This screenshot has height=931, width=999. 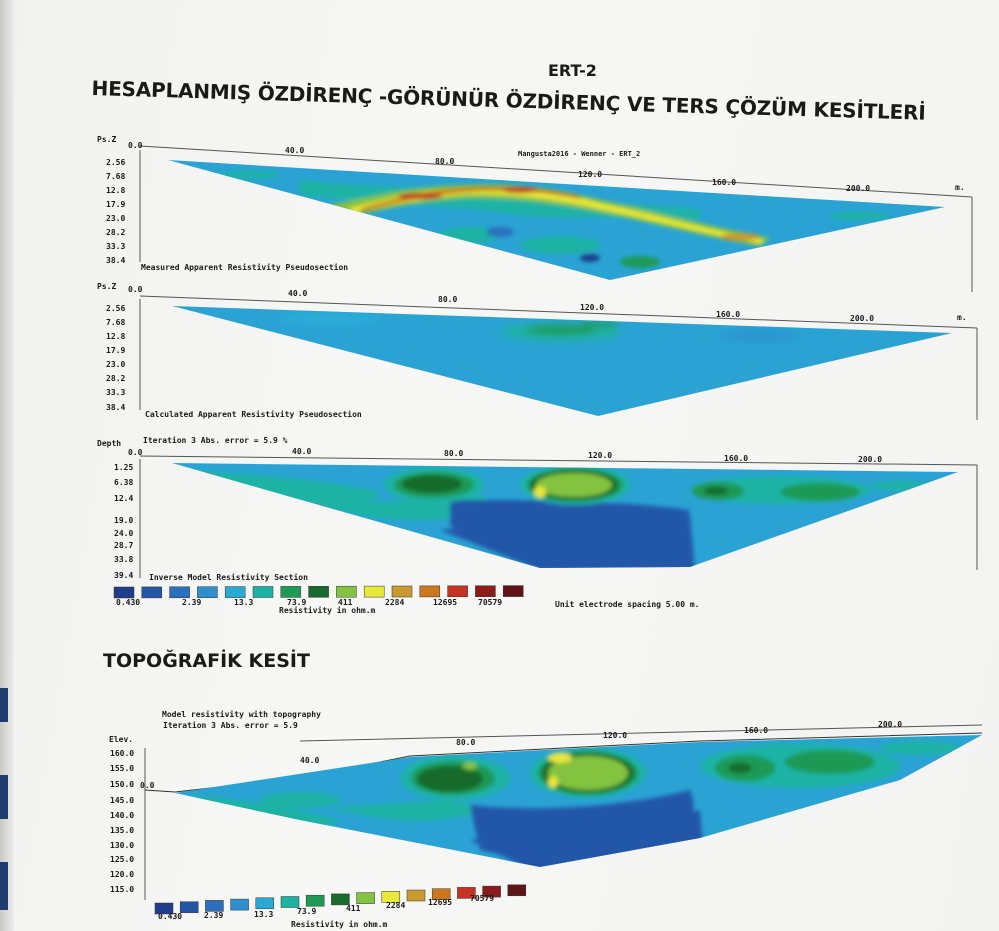 I want to click on depth-tick-label: 12.4, so click(x=123, y=498).